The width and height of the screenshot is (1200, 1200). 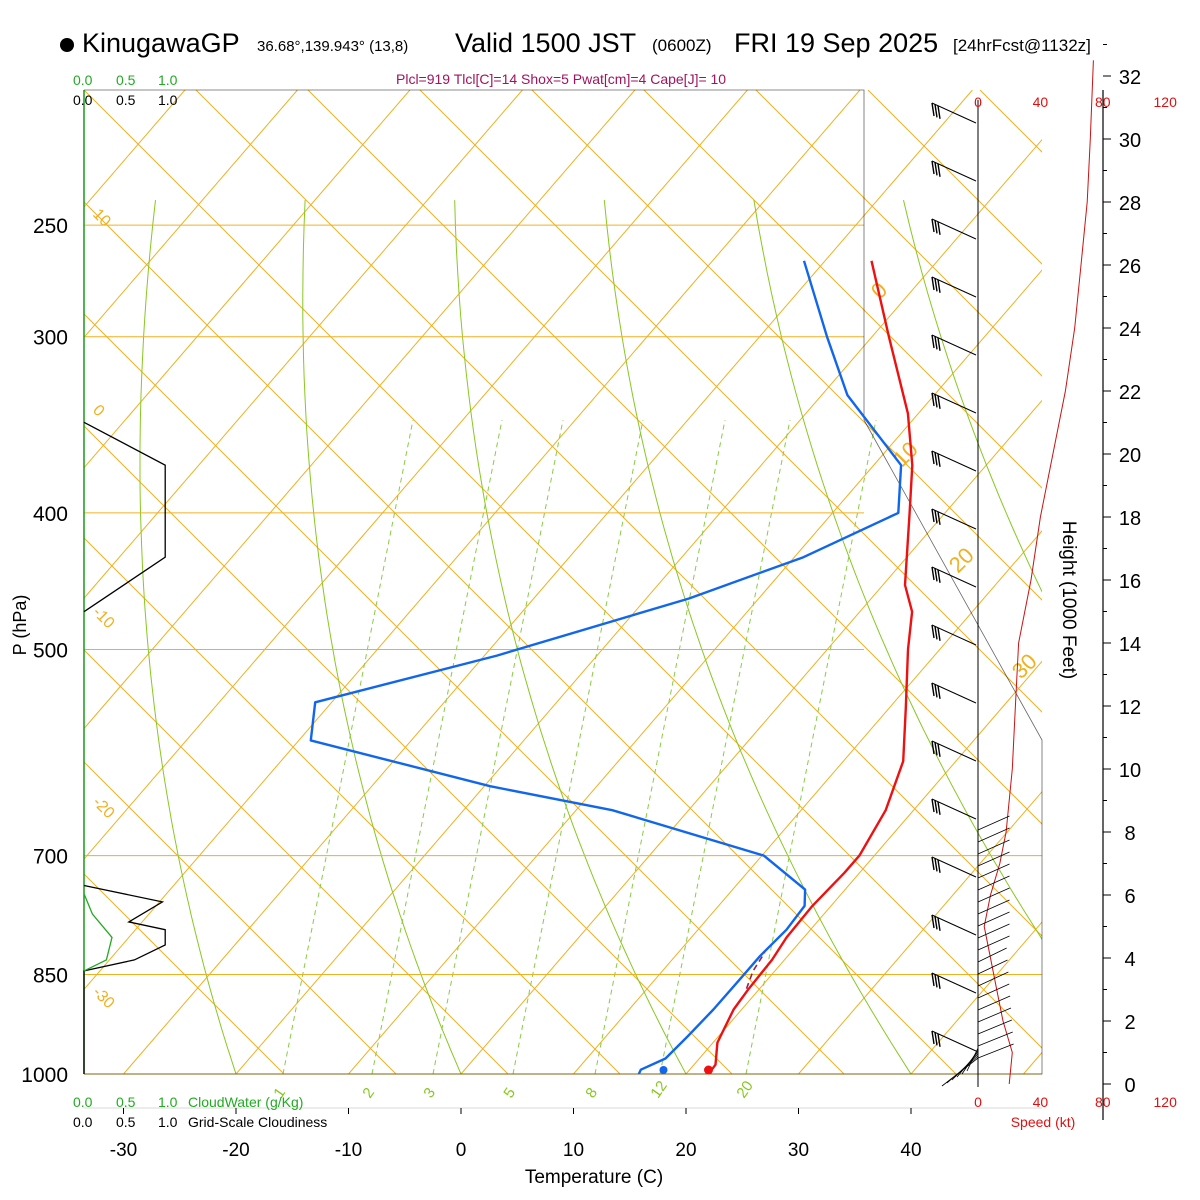 What do you see at coordinates (910, 1150) in the screenshot?
I see `temperature-tick-label: 40` at bounding box center [910, 1150].